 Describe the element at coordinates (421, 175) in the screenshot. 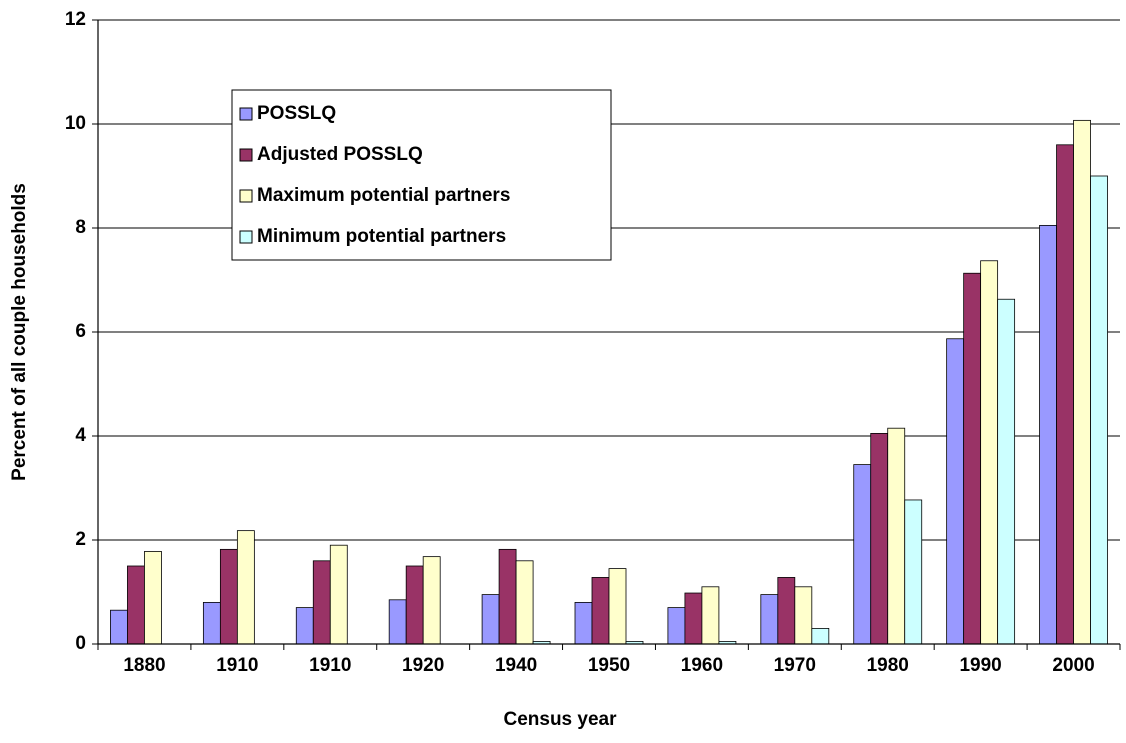

I see `legend-box` at that location.